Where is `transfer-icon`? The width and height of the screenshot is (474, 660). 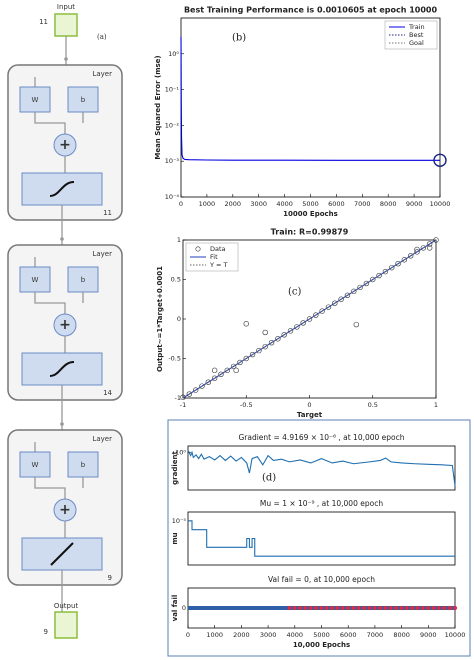 transfer-icon is located at coordinates (62, 554).